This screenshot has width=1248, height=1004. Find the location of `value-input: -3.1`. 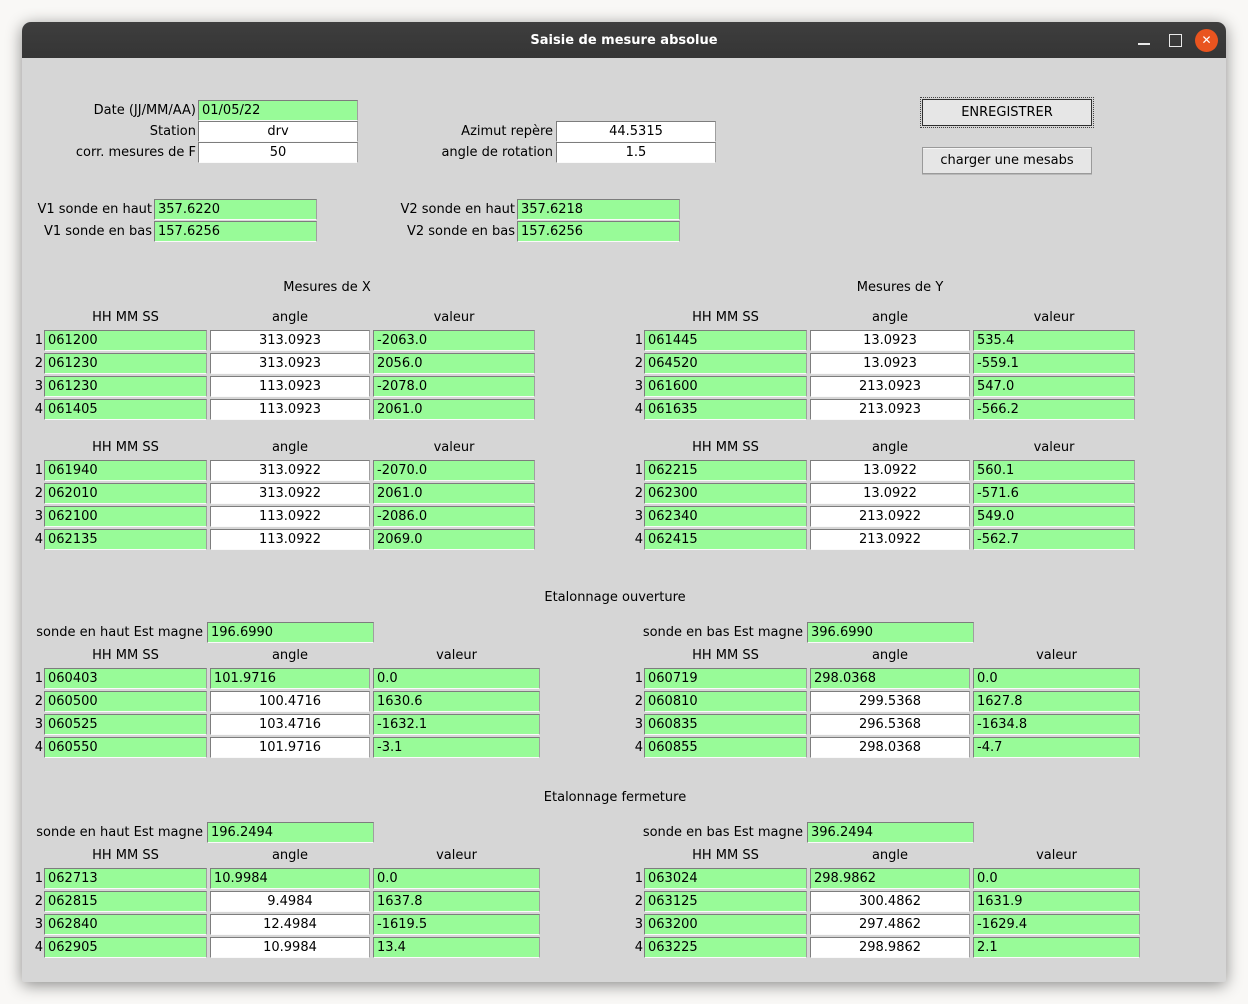

value-input: -3.1 is located at coordinates (456, 747).